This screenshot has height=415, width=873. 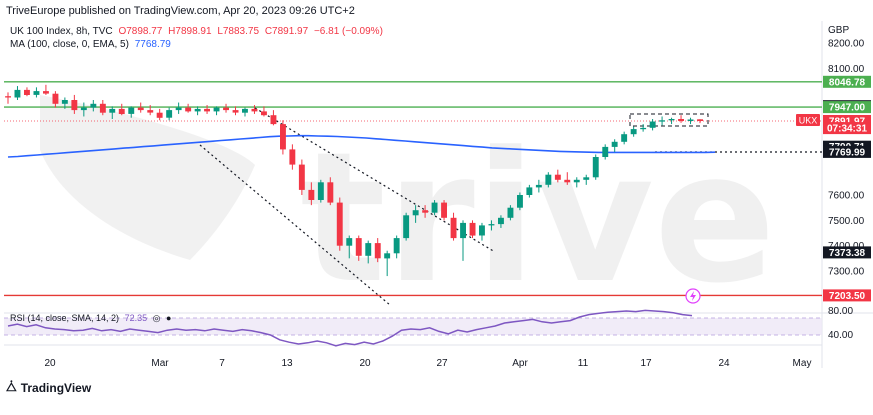 What do you see at coordinates (287, 363) in the screenshot?
I see `time-tick: 13` at bounding box center [287, 363].